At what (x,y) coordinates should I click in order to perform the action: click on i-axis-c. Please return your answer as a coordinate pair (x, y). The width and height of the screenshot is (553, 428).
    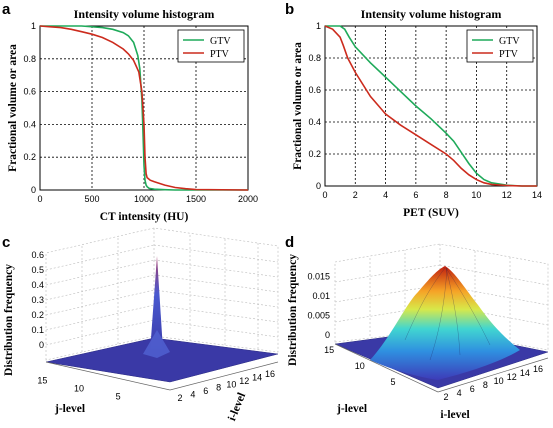
    Looking at the image, I should click on (224, 376).